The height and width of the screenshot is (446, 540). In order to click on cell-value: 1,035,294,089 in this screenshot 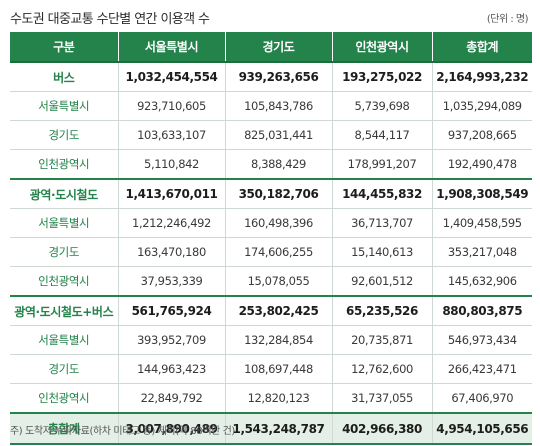, I will do `click(482, 106)`.